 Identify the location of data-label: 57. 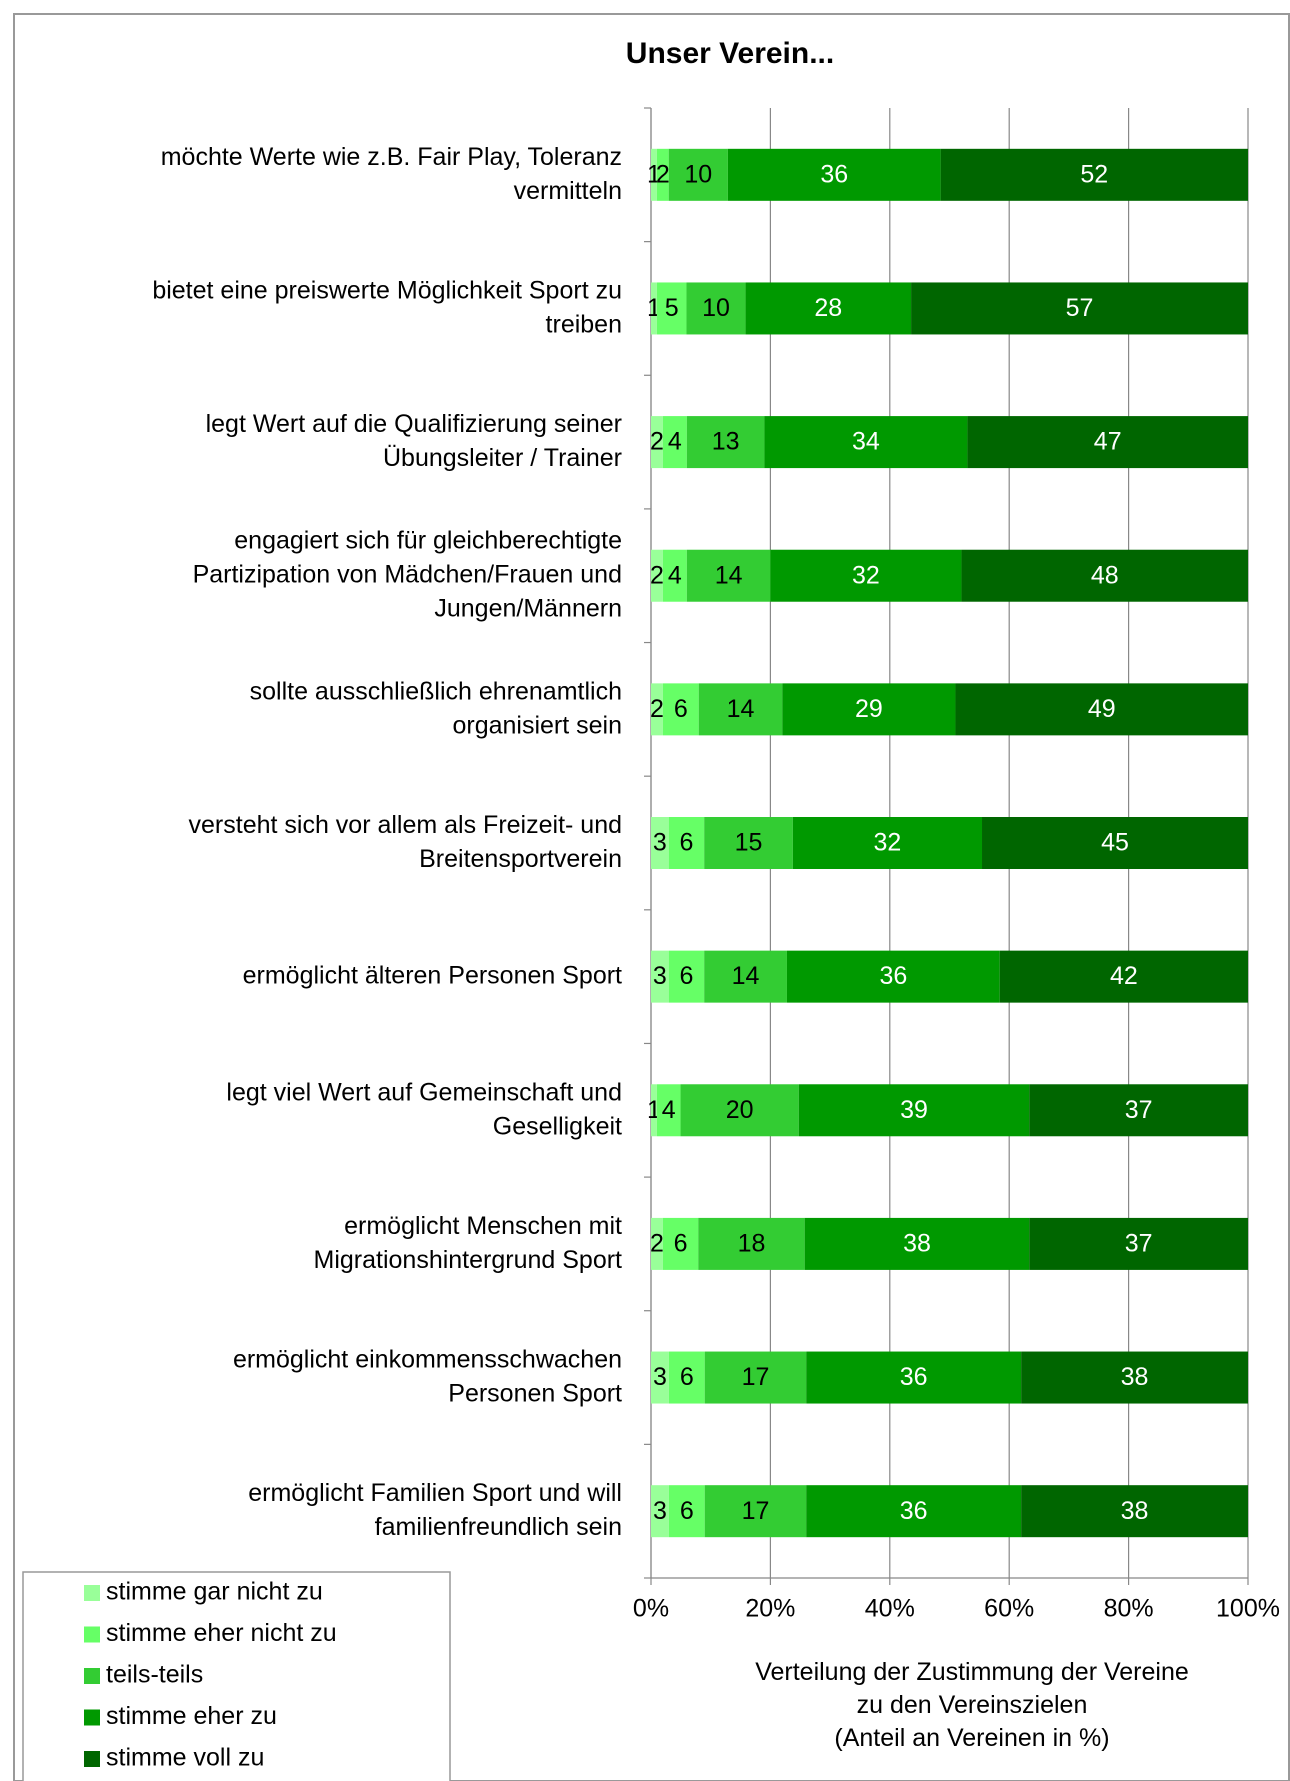
(1080, 308).